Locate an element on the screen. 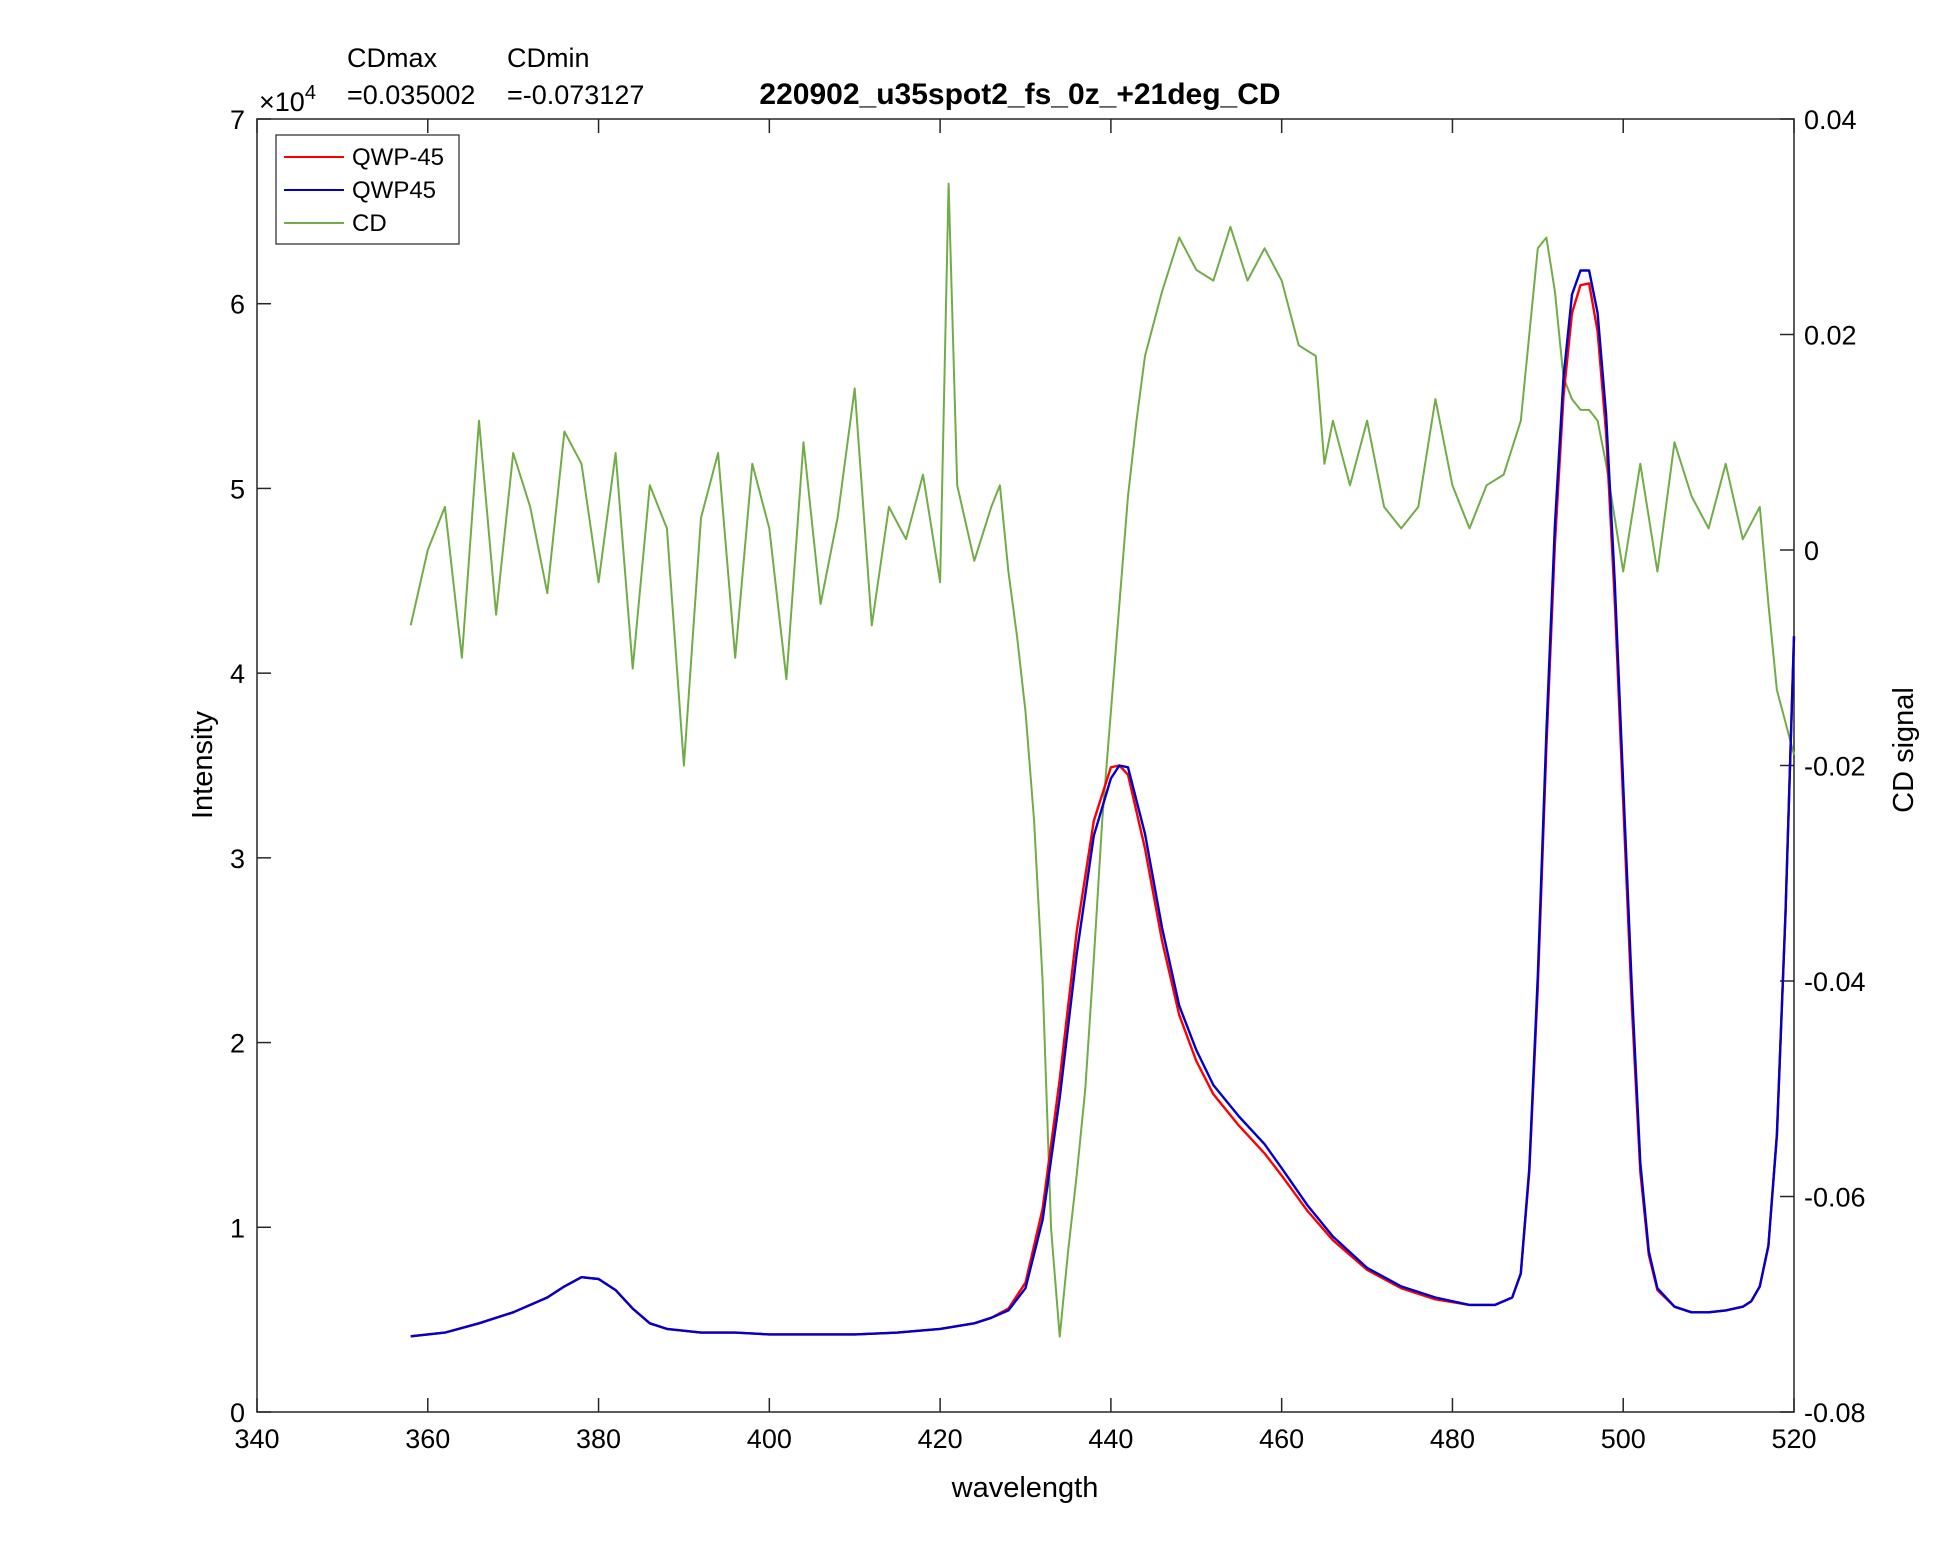 The width and height of the screenshot is (1953, 1563). x-tick-label: 420 is located at coordinates (940, 1439).